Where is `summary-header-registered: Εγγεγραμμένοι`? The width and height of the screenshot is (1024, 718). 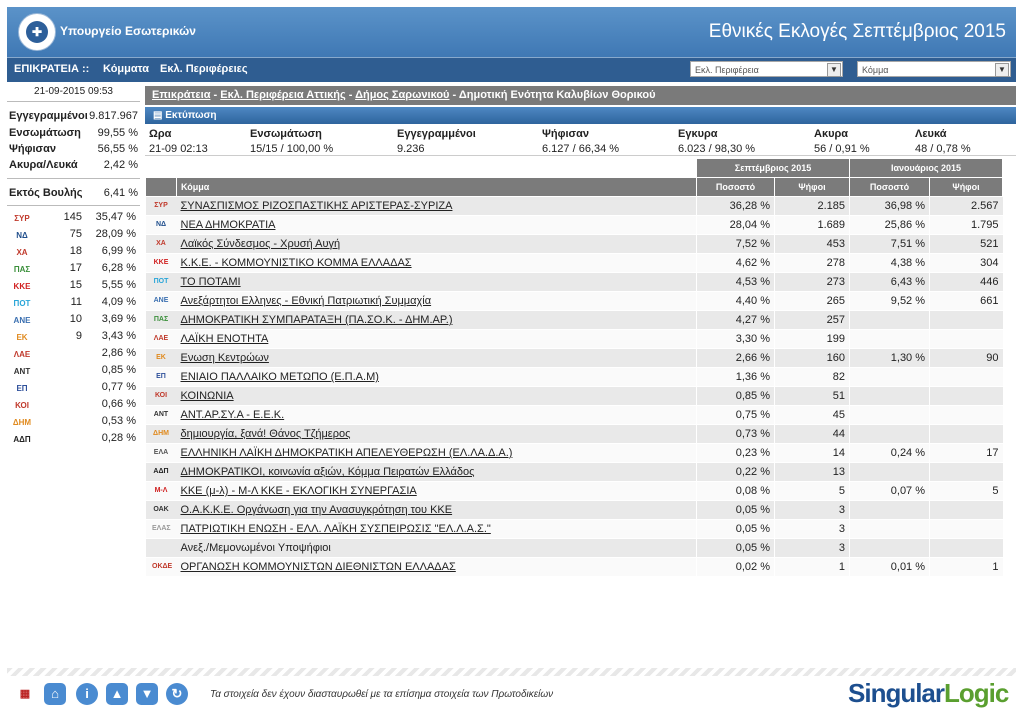
summary-header-registered: Εγγεγραμμένοι is located at coordinates (436, 134).